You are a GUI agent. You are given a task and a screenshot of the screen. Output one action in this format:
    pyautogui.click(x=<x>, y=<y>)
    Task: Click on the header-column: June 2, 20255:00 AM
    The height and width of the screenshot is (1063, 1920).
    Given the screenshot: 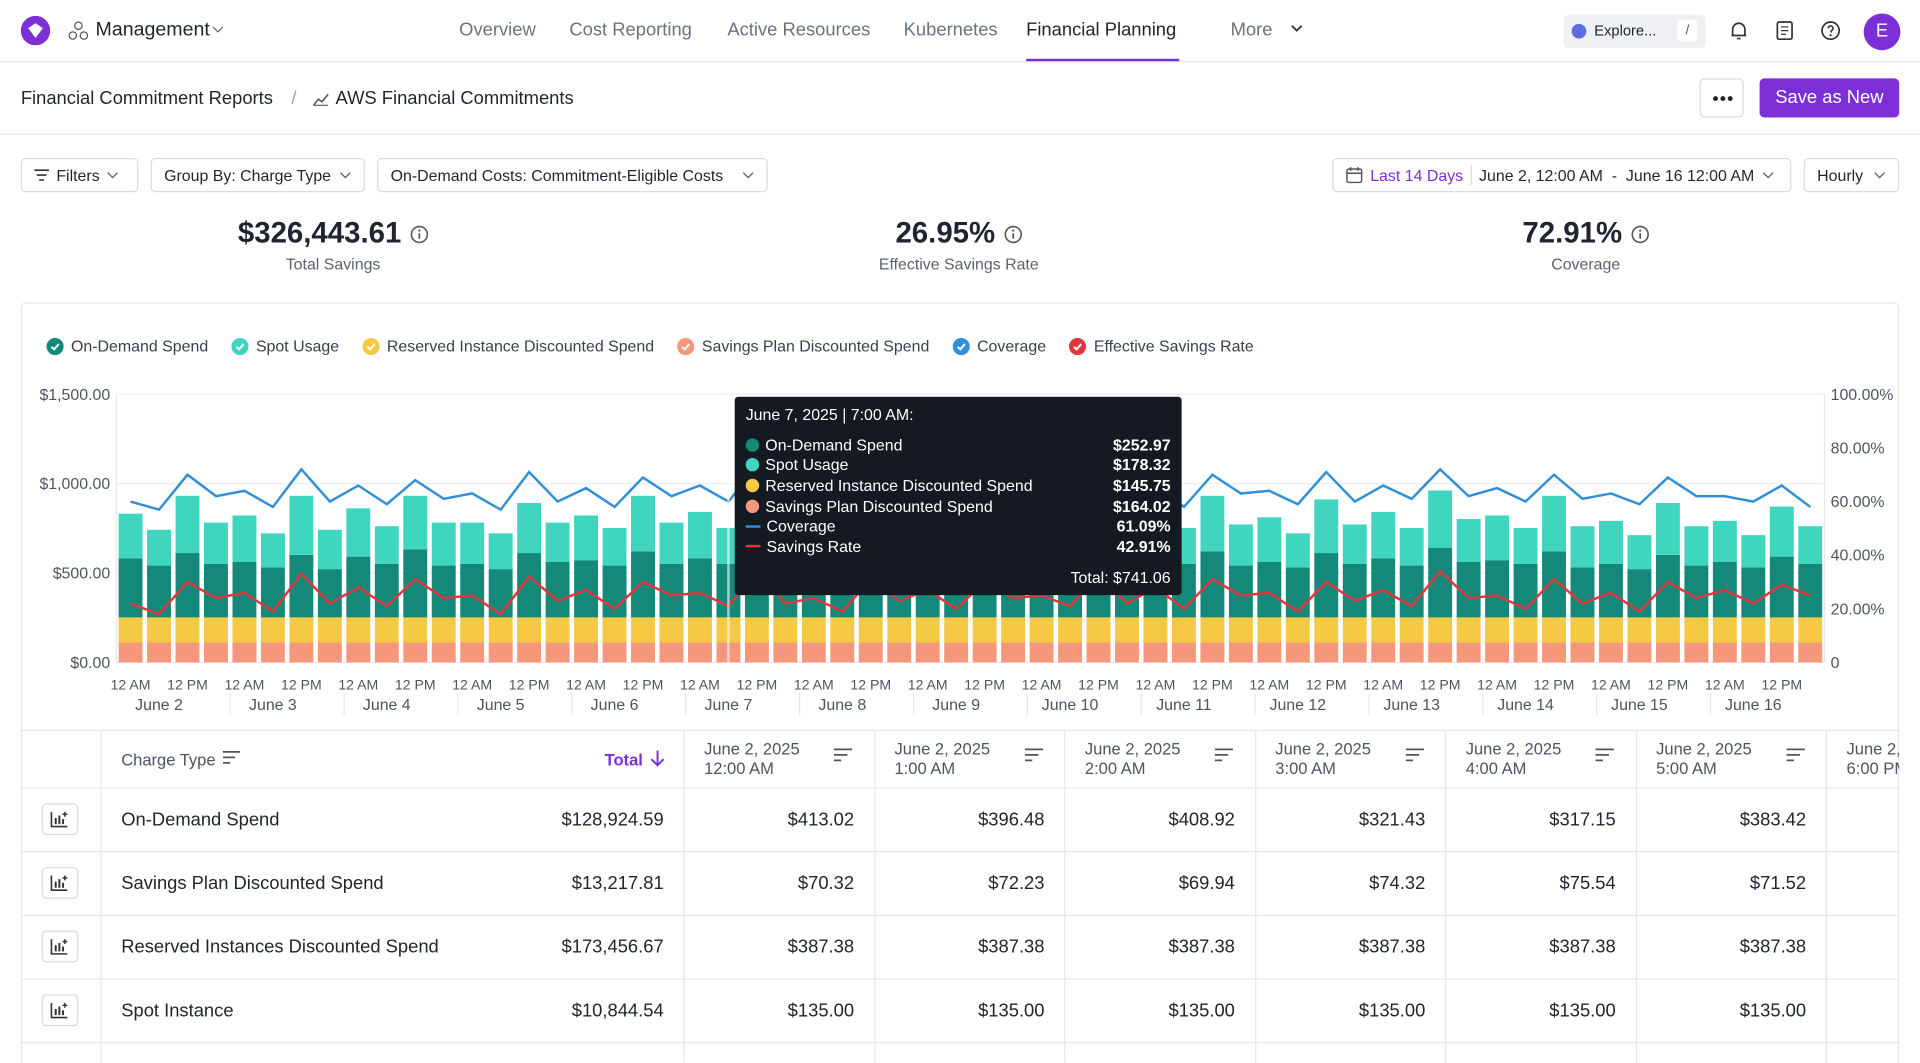 What is the action you would take?
    pyautogui.click(x=1704, y=759)
    